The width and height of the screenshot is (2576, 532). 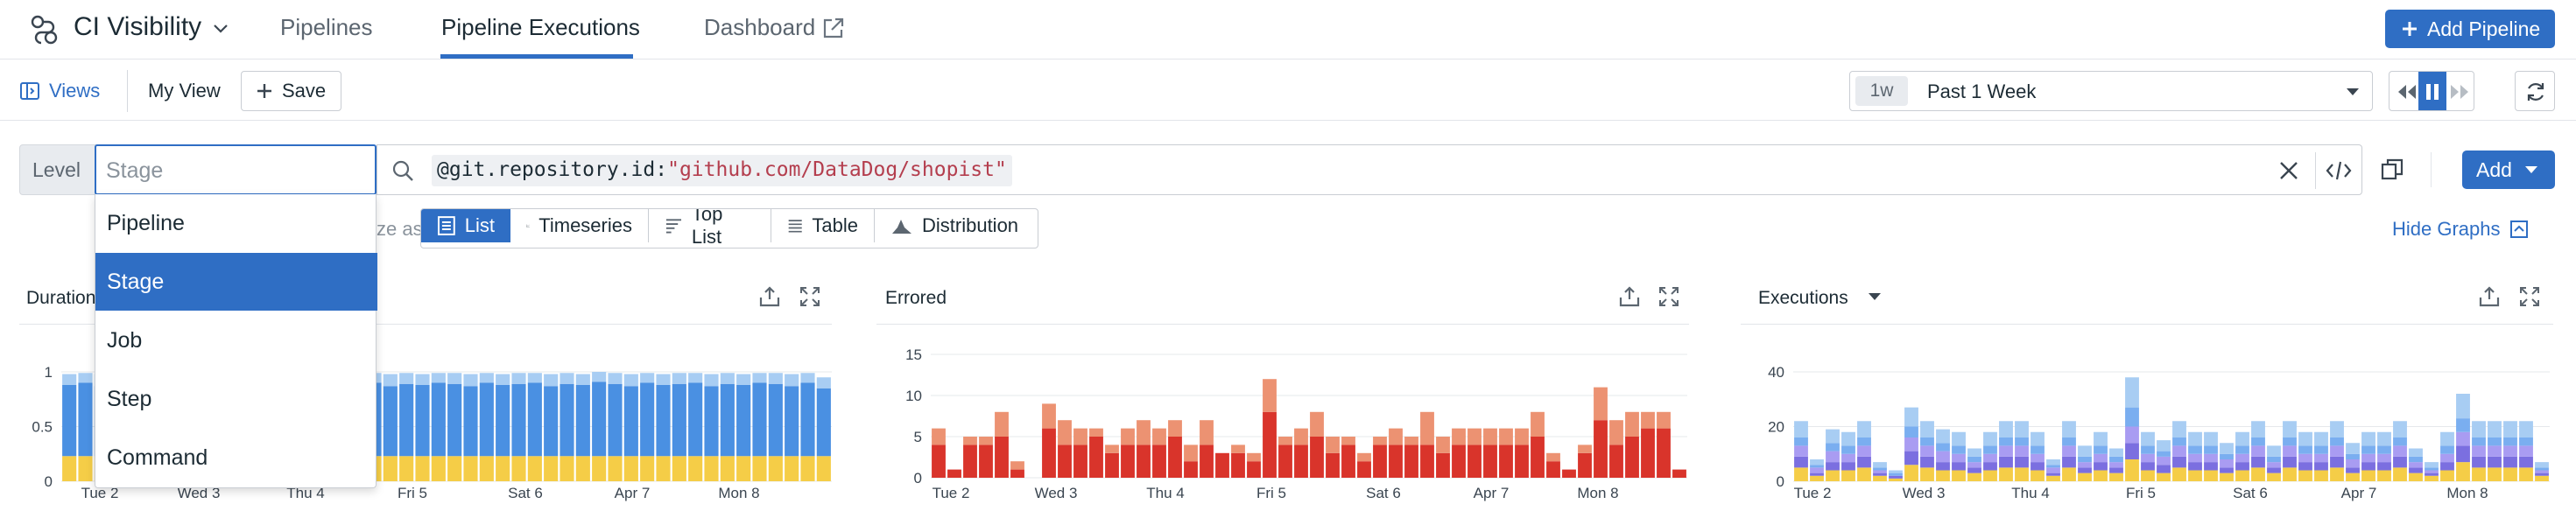 I want to click on time-range-selector: 1w Past 1 Week, so click(x=2111, y=91).